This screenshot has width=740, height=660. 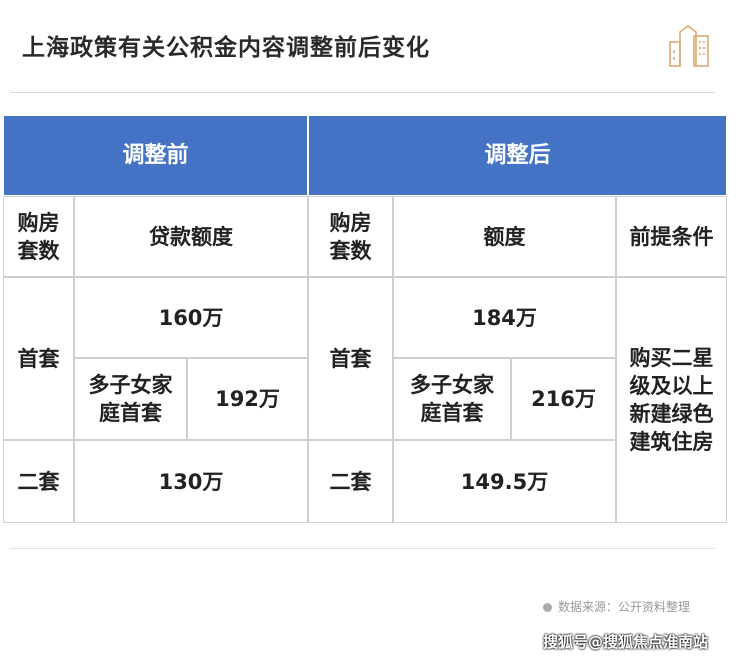 What do you see at coordinates (247, 399) in the screenshot?
I see `multi-child-before-value: 192万` at bounding box center [247, 399].